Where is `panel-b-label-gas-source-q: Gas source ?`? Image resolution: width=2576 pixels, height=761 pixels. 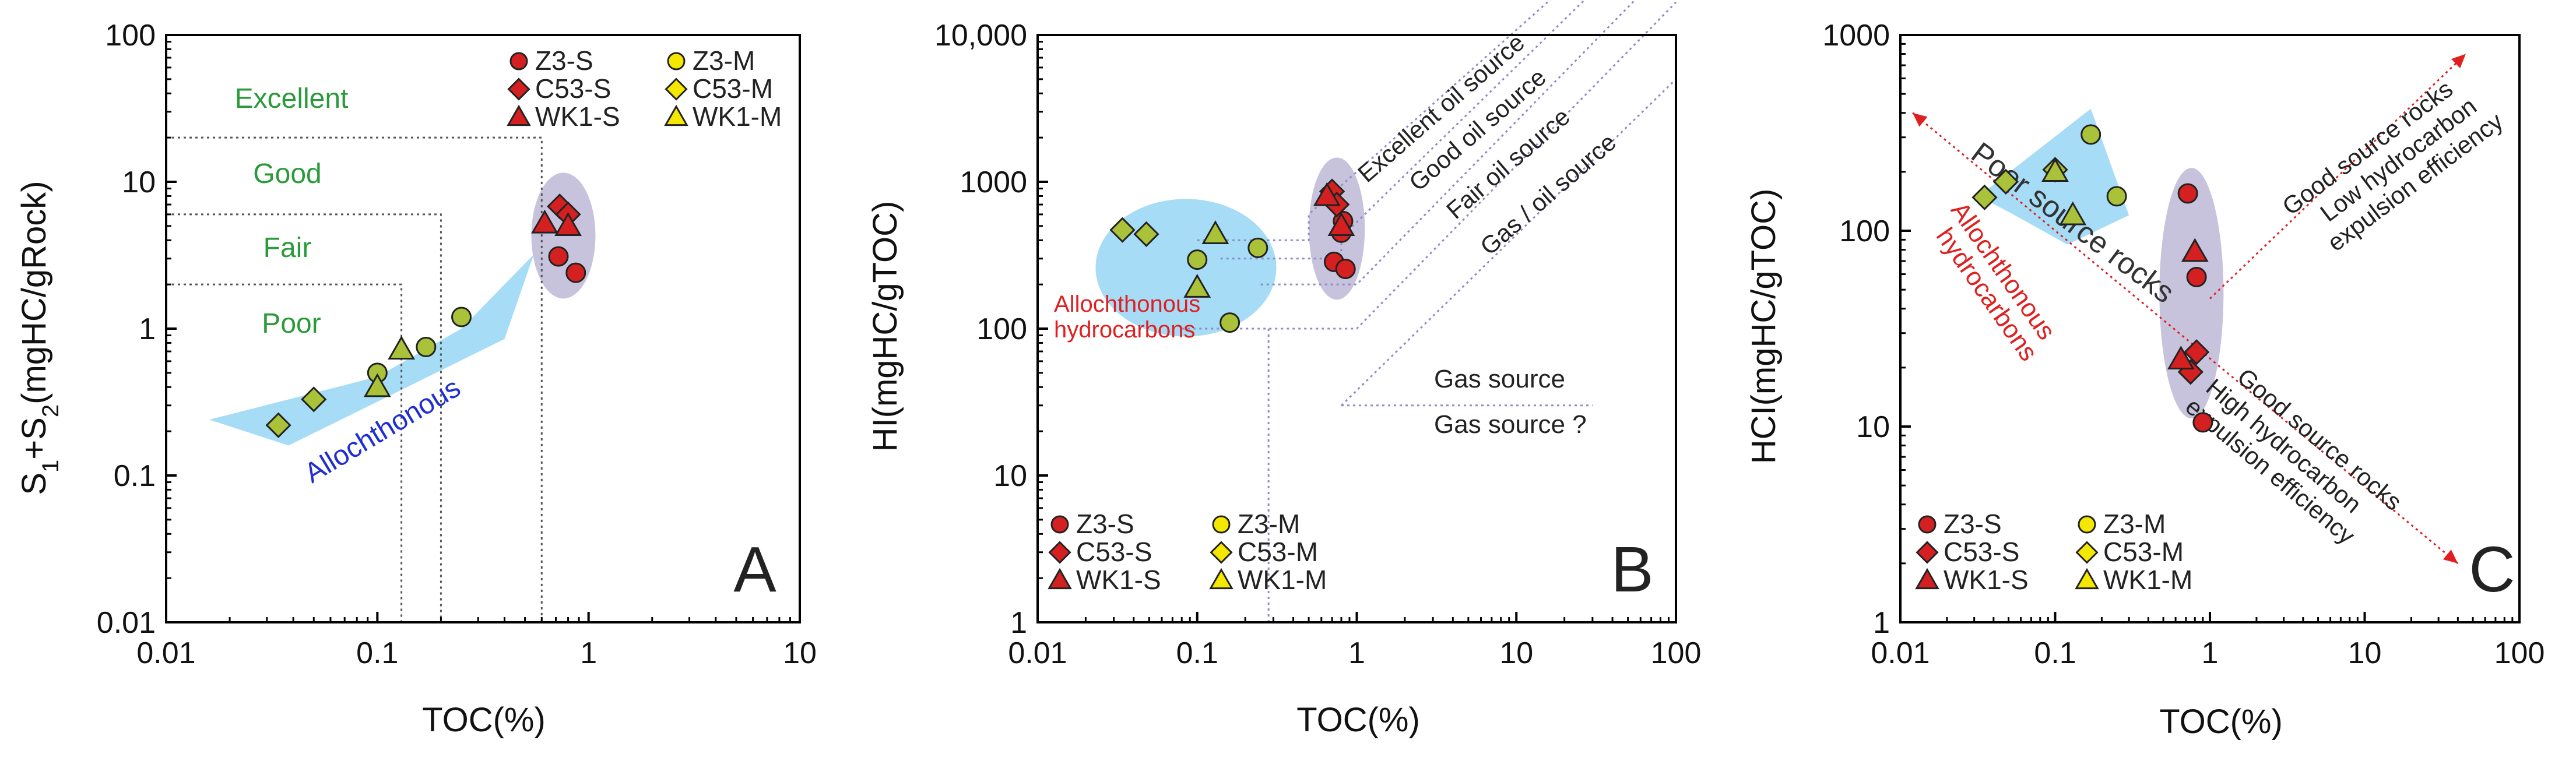 panel-b-label-gas-source-q: Gas source ? is located at coordinates (1510, 424).